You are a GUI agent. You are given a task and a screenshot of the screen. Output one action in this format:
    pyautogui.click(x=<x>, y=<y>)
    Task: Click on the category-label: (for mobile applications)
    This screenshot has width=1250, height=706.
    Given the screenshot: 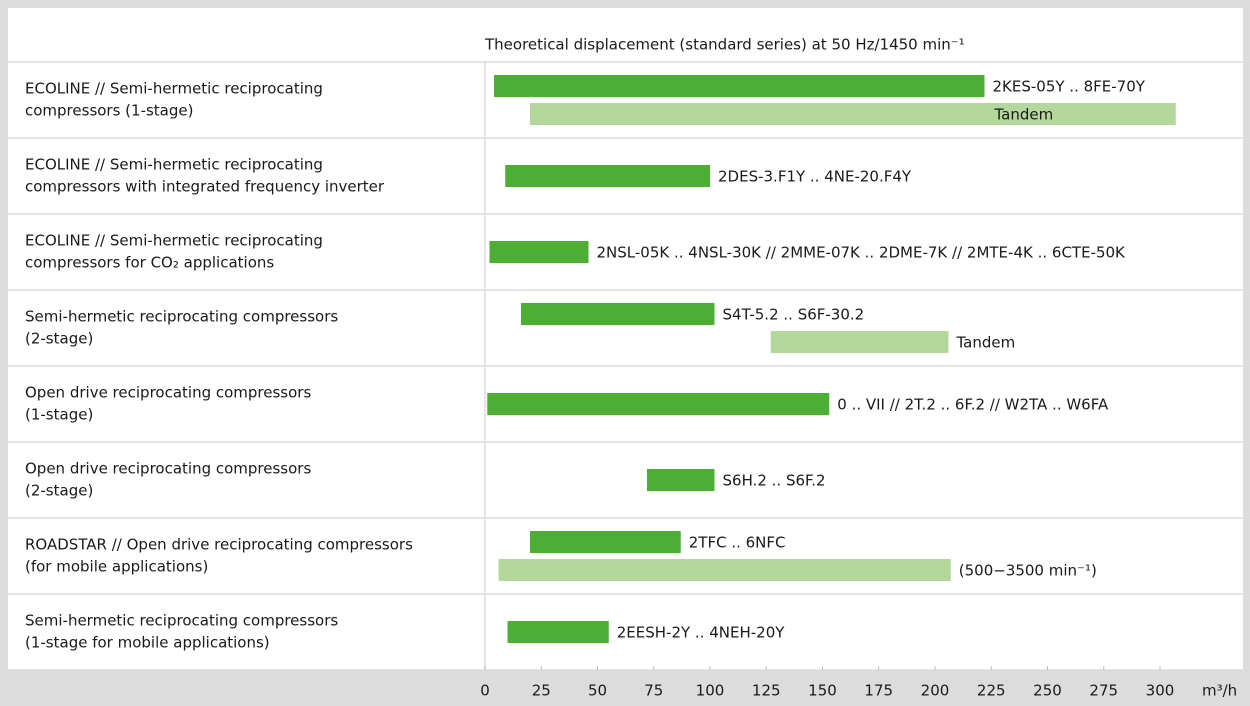 What is the action you would take?
    pyautogui.click(x=116, y=567)
    